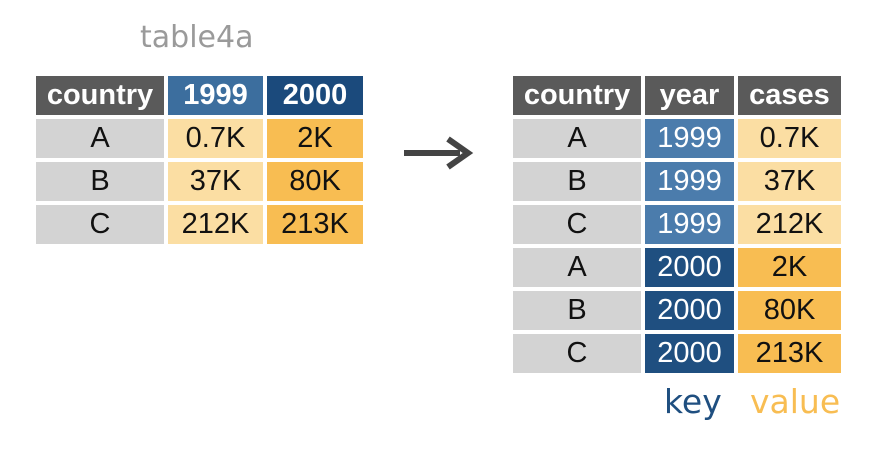  Describe the element at coordinates (315, 181) in the screenshot. I see `cell-2000: 80K` at that location.